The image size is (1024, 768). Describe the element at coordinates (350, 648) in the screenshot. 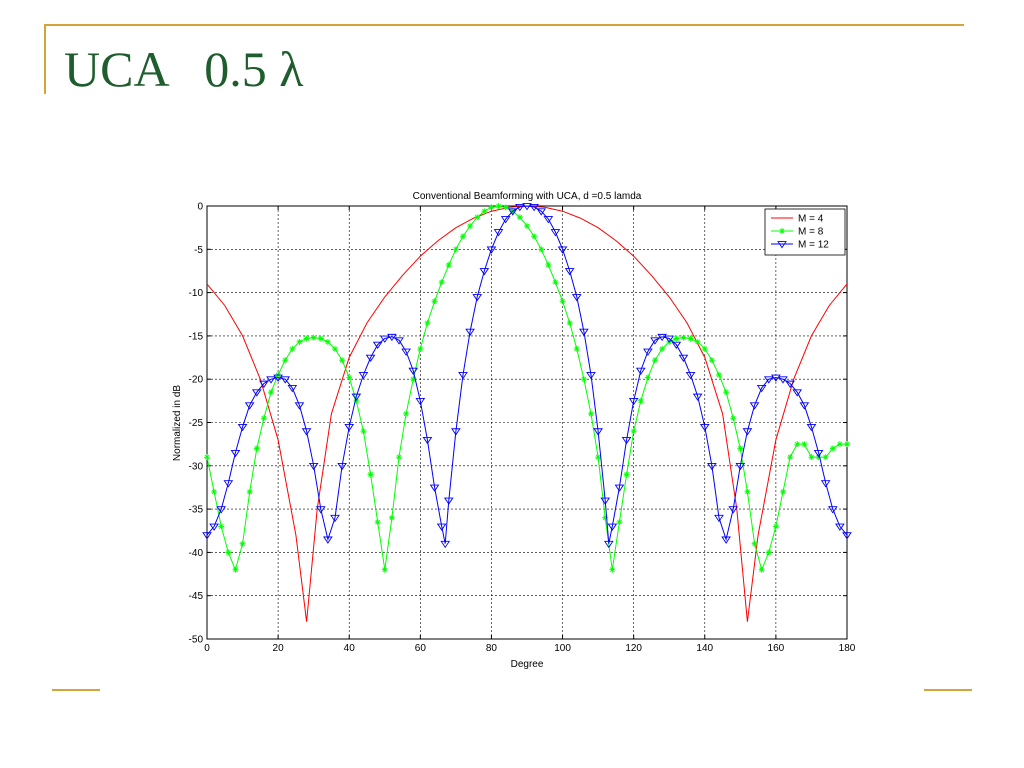

I see `x-tick-label: 40` at that location.